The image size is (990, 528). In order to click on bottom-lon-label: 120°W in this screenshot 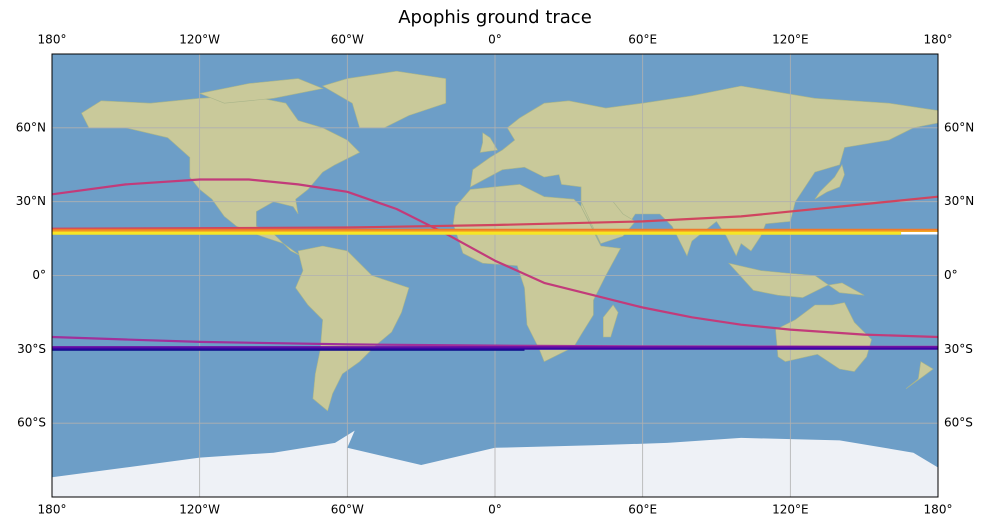, I will do `click(199, 510)`.